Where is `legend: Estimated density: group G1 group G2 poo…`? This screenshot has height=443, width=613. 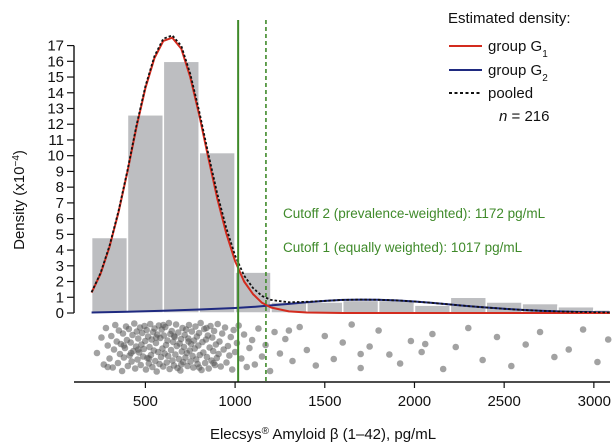 legend: Estimated density: group G1 group G2 poo… is located at coordinates (509, 67).